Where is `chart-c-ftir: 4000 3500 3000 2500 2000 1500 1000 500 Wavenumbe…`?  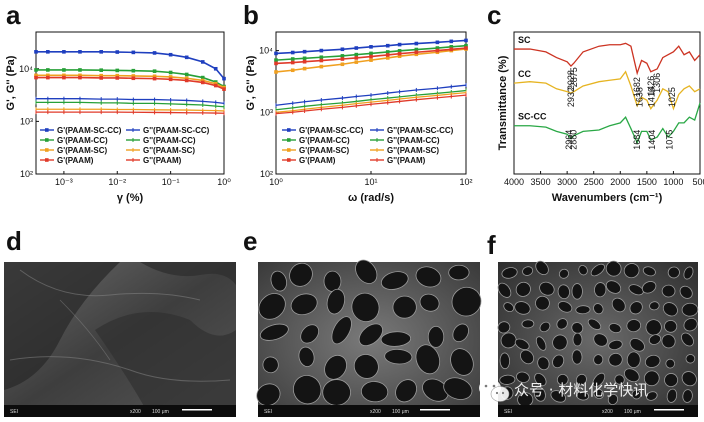 chart-c-ftir: 4000 3500 3000 2500 2000 1500 1000 500 Wavenumbe… is located at coordinates (600, 117).